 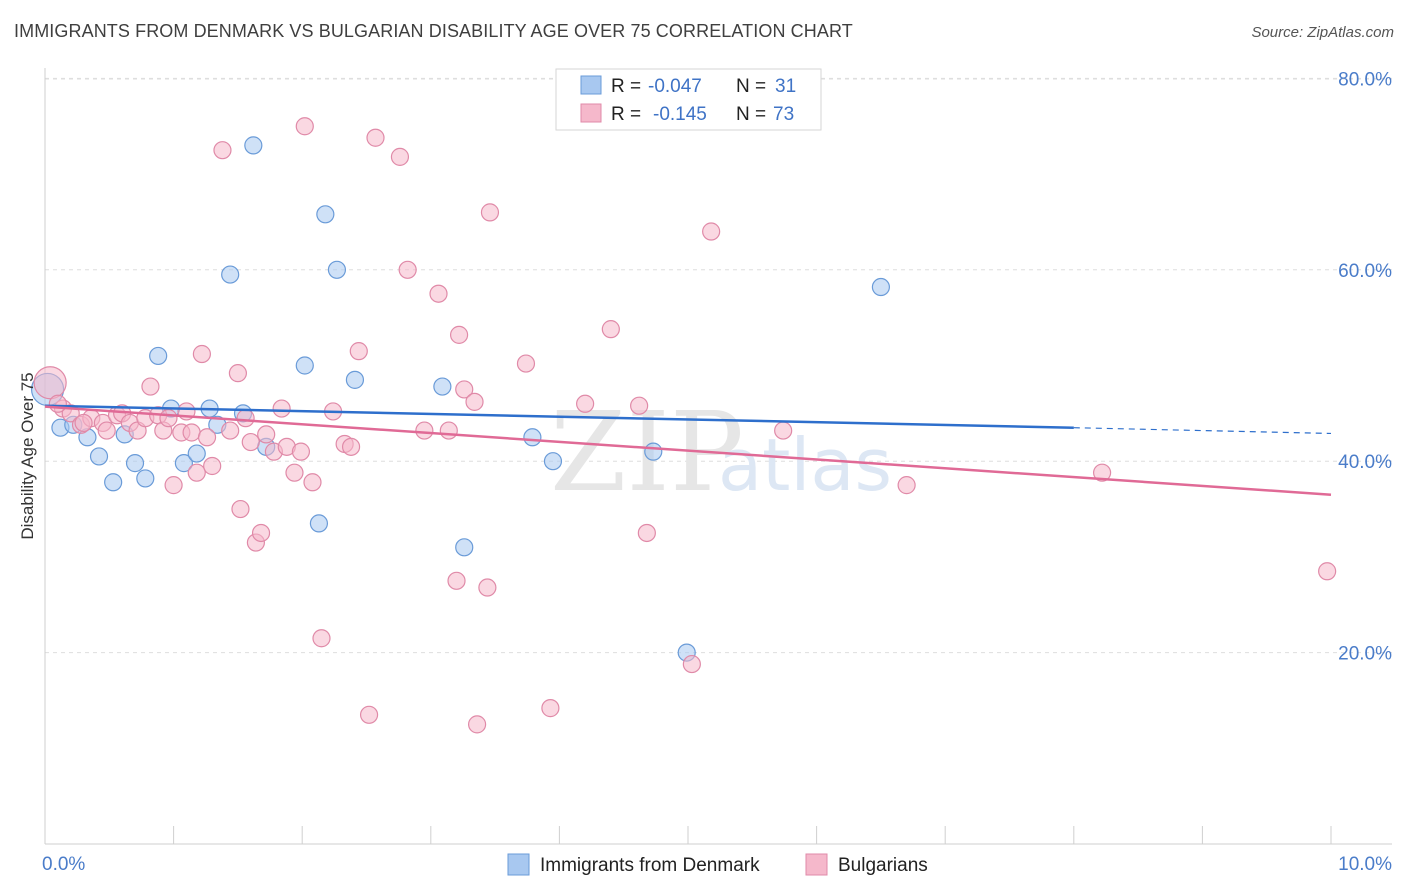 I want to click on stats-r-value-denmark: -0.047, so click(x=675, y=86).